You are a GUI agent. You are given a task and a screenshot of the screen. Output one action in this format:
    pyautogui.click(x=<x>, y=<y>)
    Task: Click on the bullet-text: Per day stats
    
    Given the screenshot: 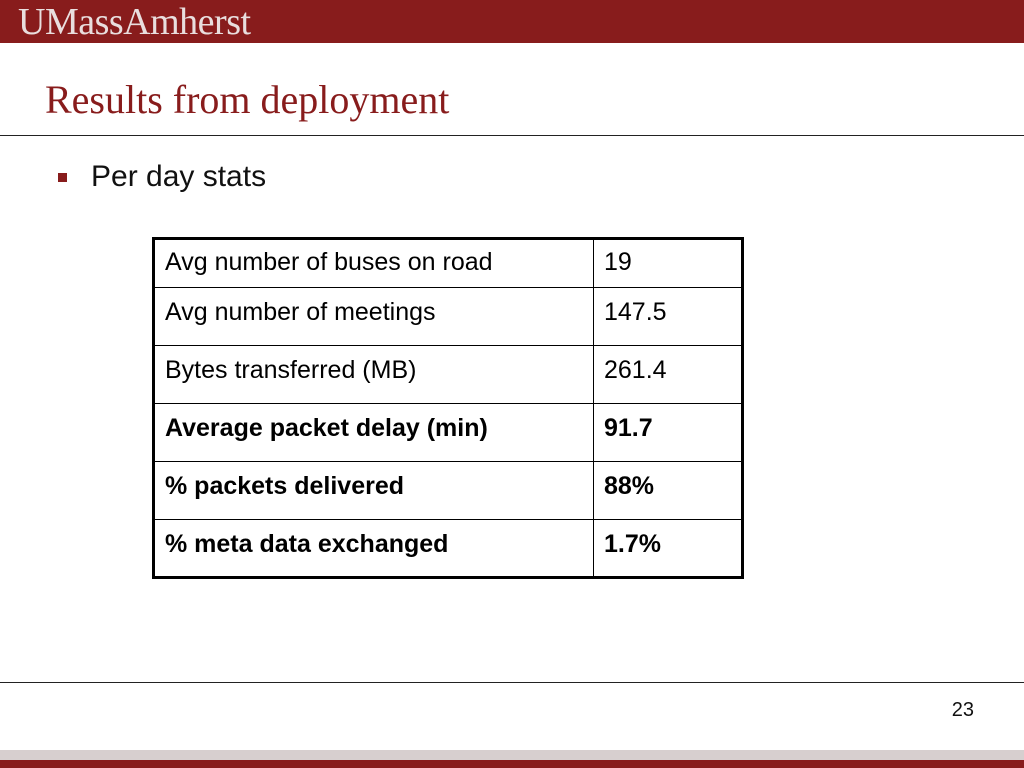 What is the action you would take?
    pyautogui.click(x=179, y=176)
    